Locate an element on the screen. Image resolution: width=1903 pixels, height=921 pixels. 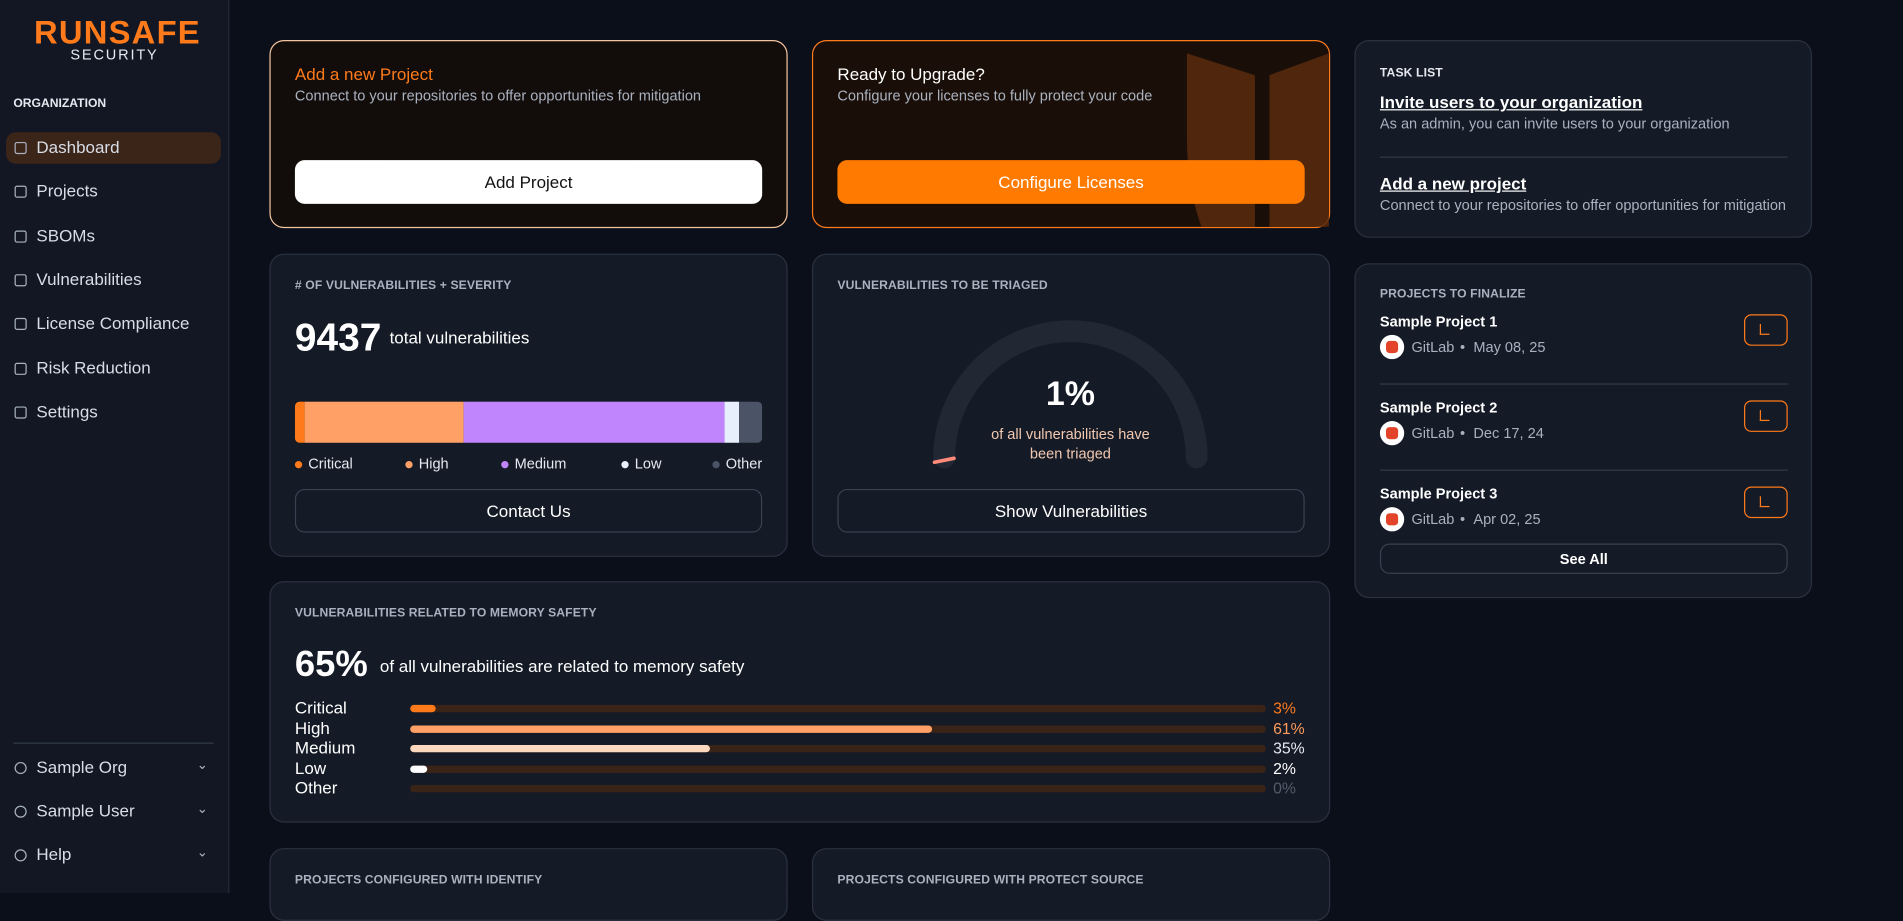
legend-label: Critical is located at coordinates (330, 463).